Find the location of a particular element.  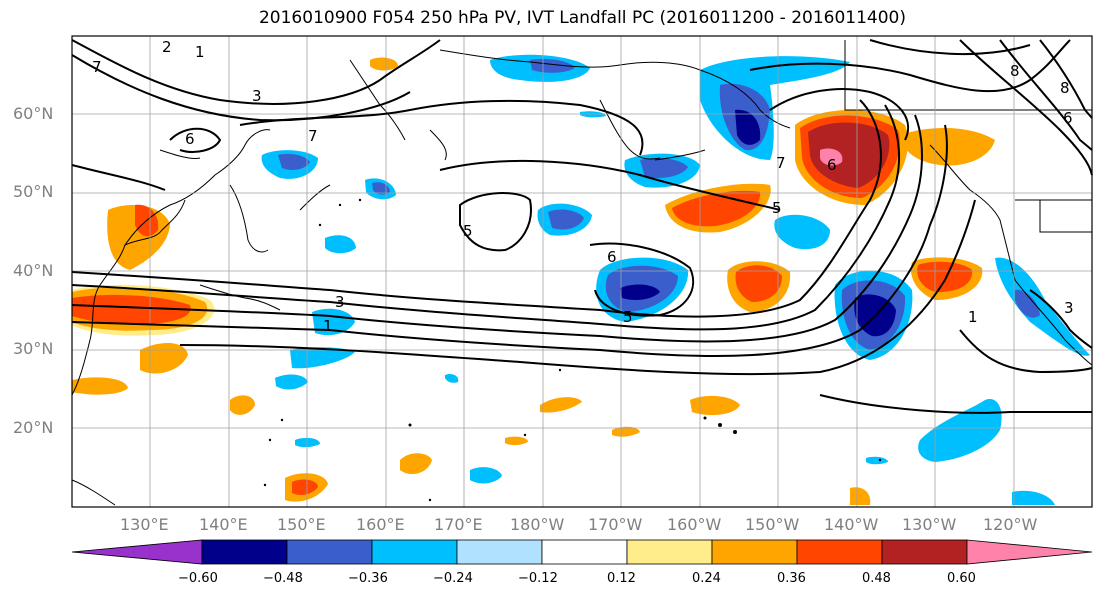

lon-label: 130°W is located at coordinates (929, 524).